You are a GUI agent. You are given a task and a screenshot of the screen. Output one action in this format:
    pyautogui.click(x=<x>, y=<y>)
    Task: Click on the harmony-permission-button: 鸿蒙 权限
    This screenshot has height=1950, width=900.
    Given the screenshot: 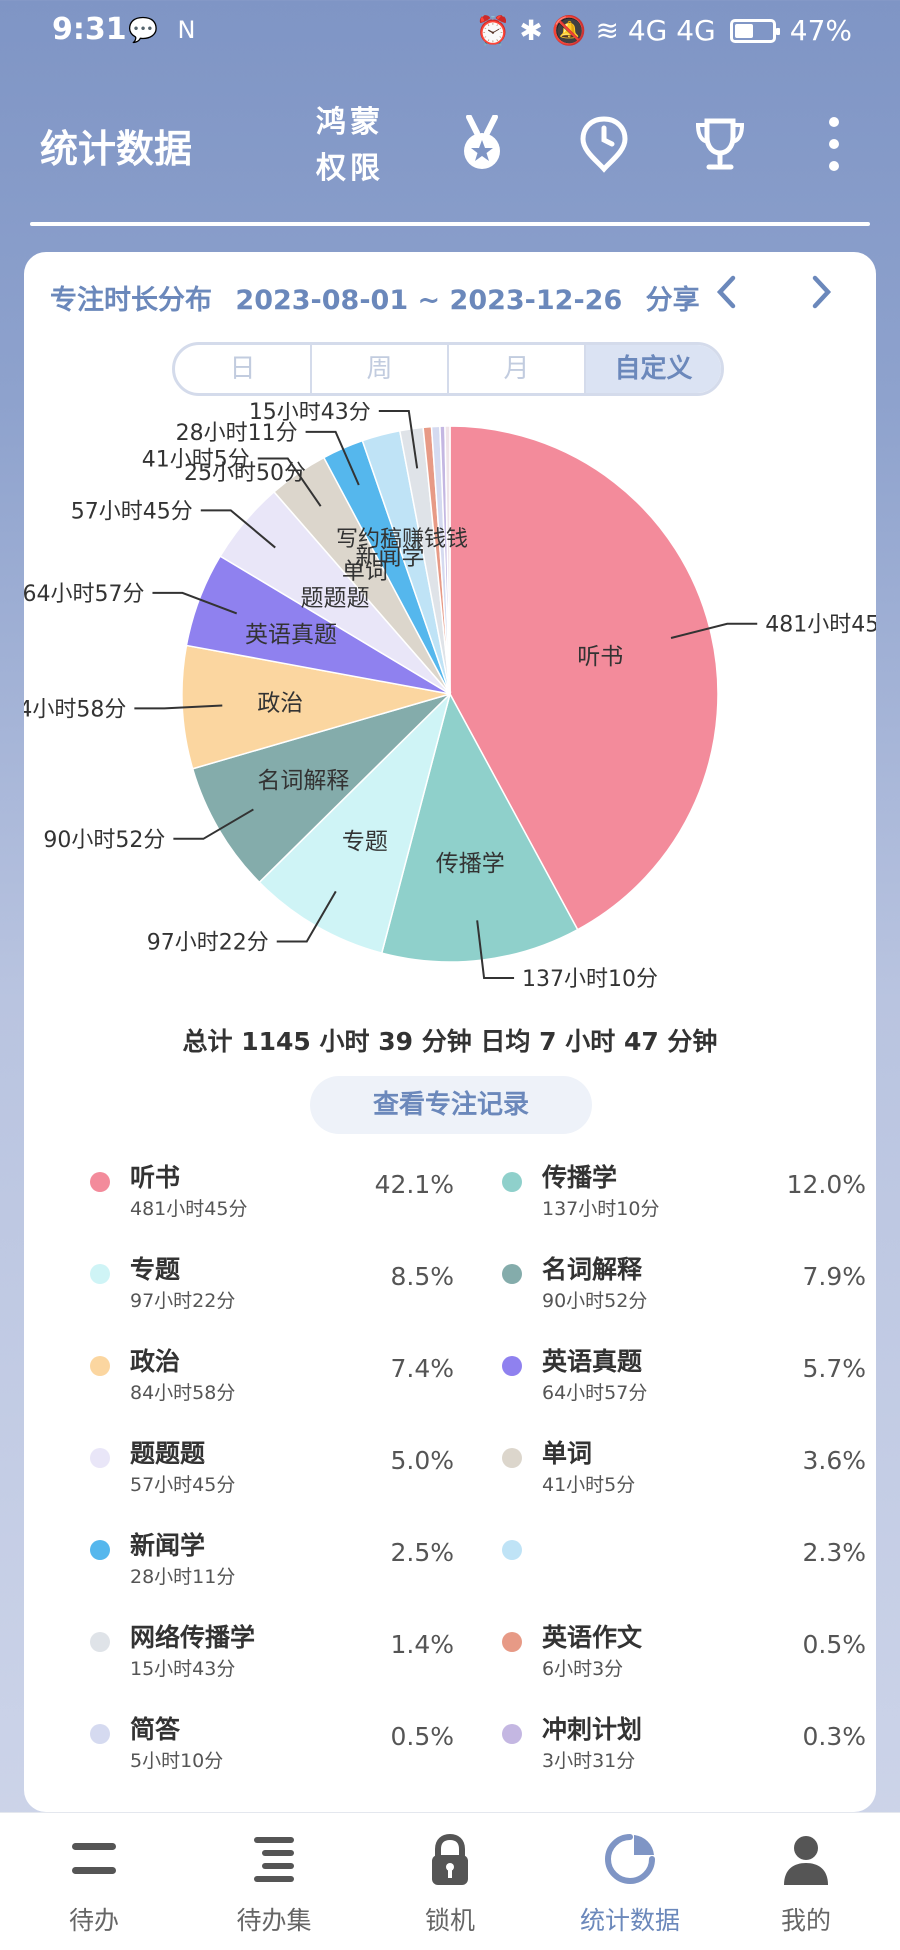 What is the action you would take?
    pyautogui.click(x=350, y=146)
    